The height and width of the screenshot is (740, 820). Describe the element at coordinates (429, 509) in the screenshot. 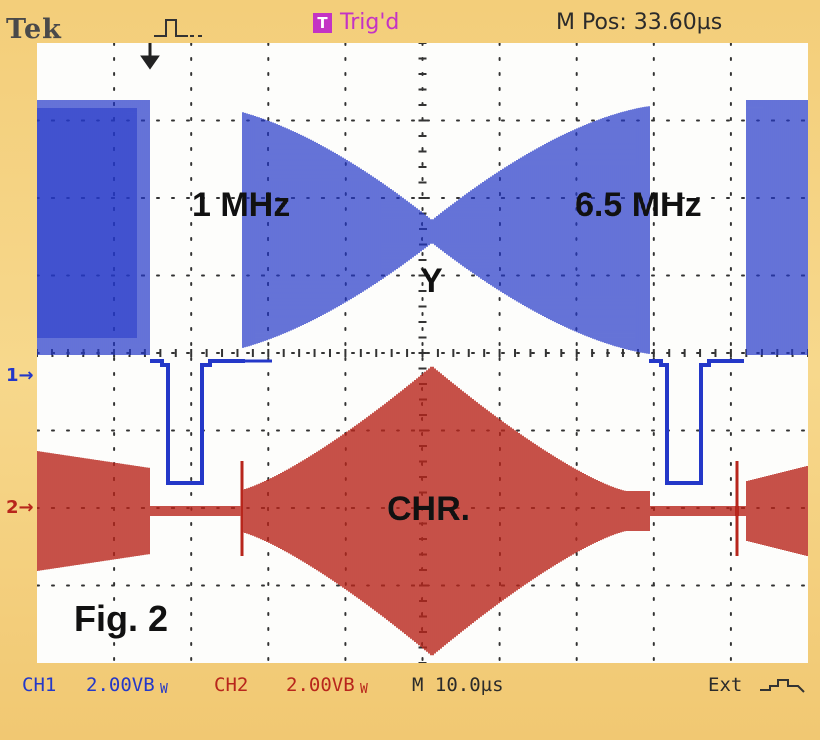

I see `chroma-label: CHR.` at that location.